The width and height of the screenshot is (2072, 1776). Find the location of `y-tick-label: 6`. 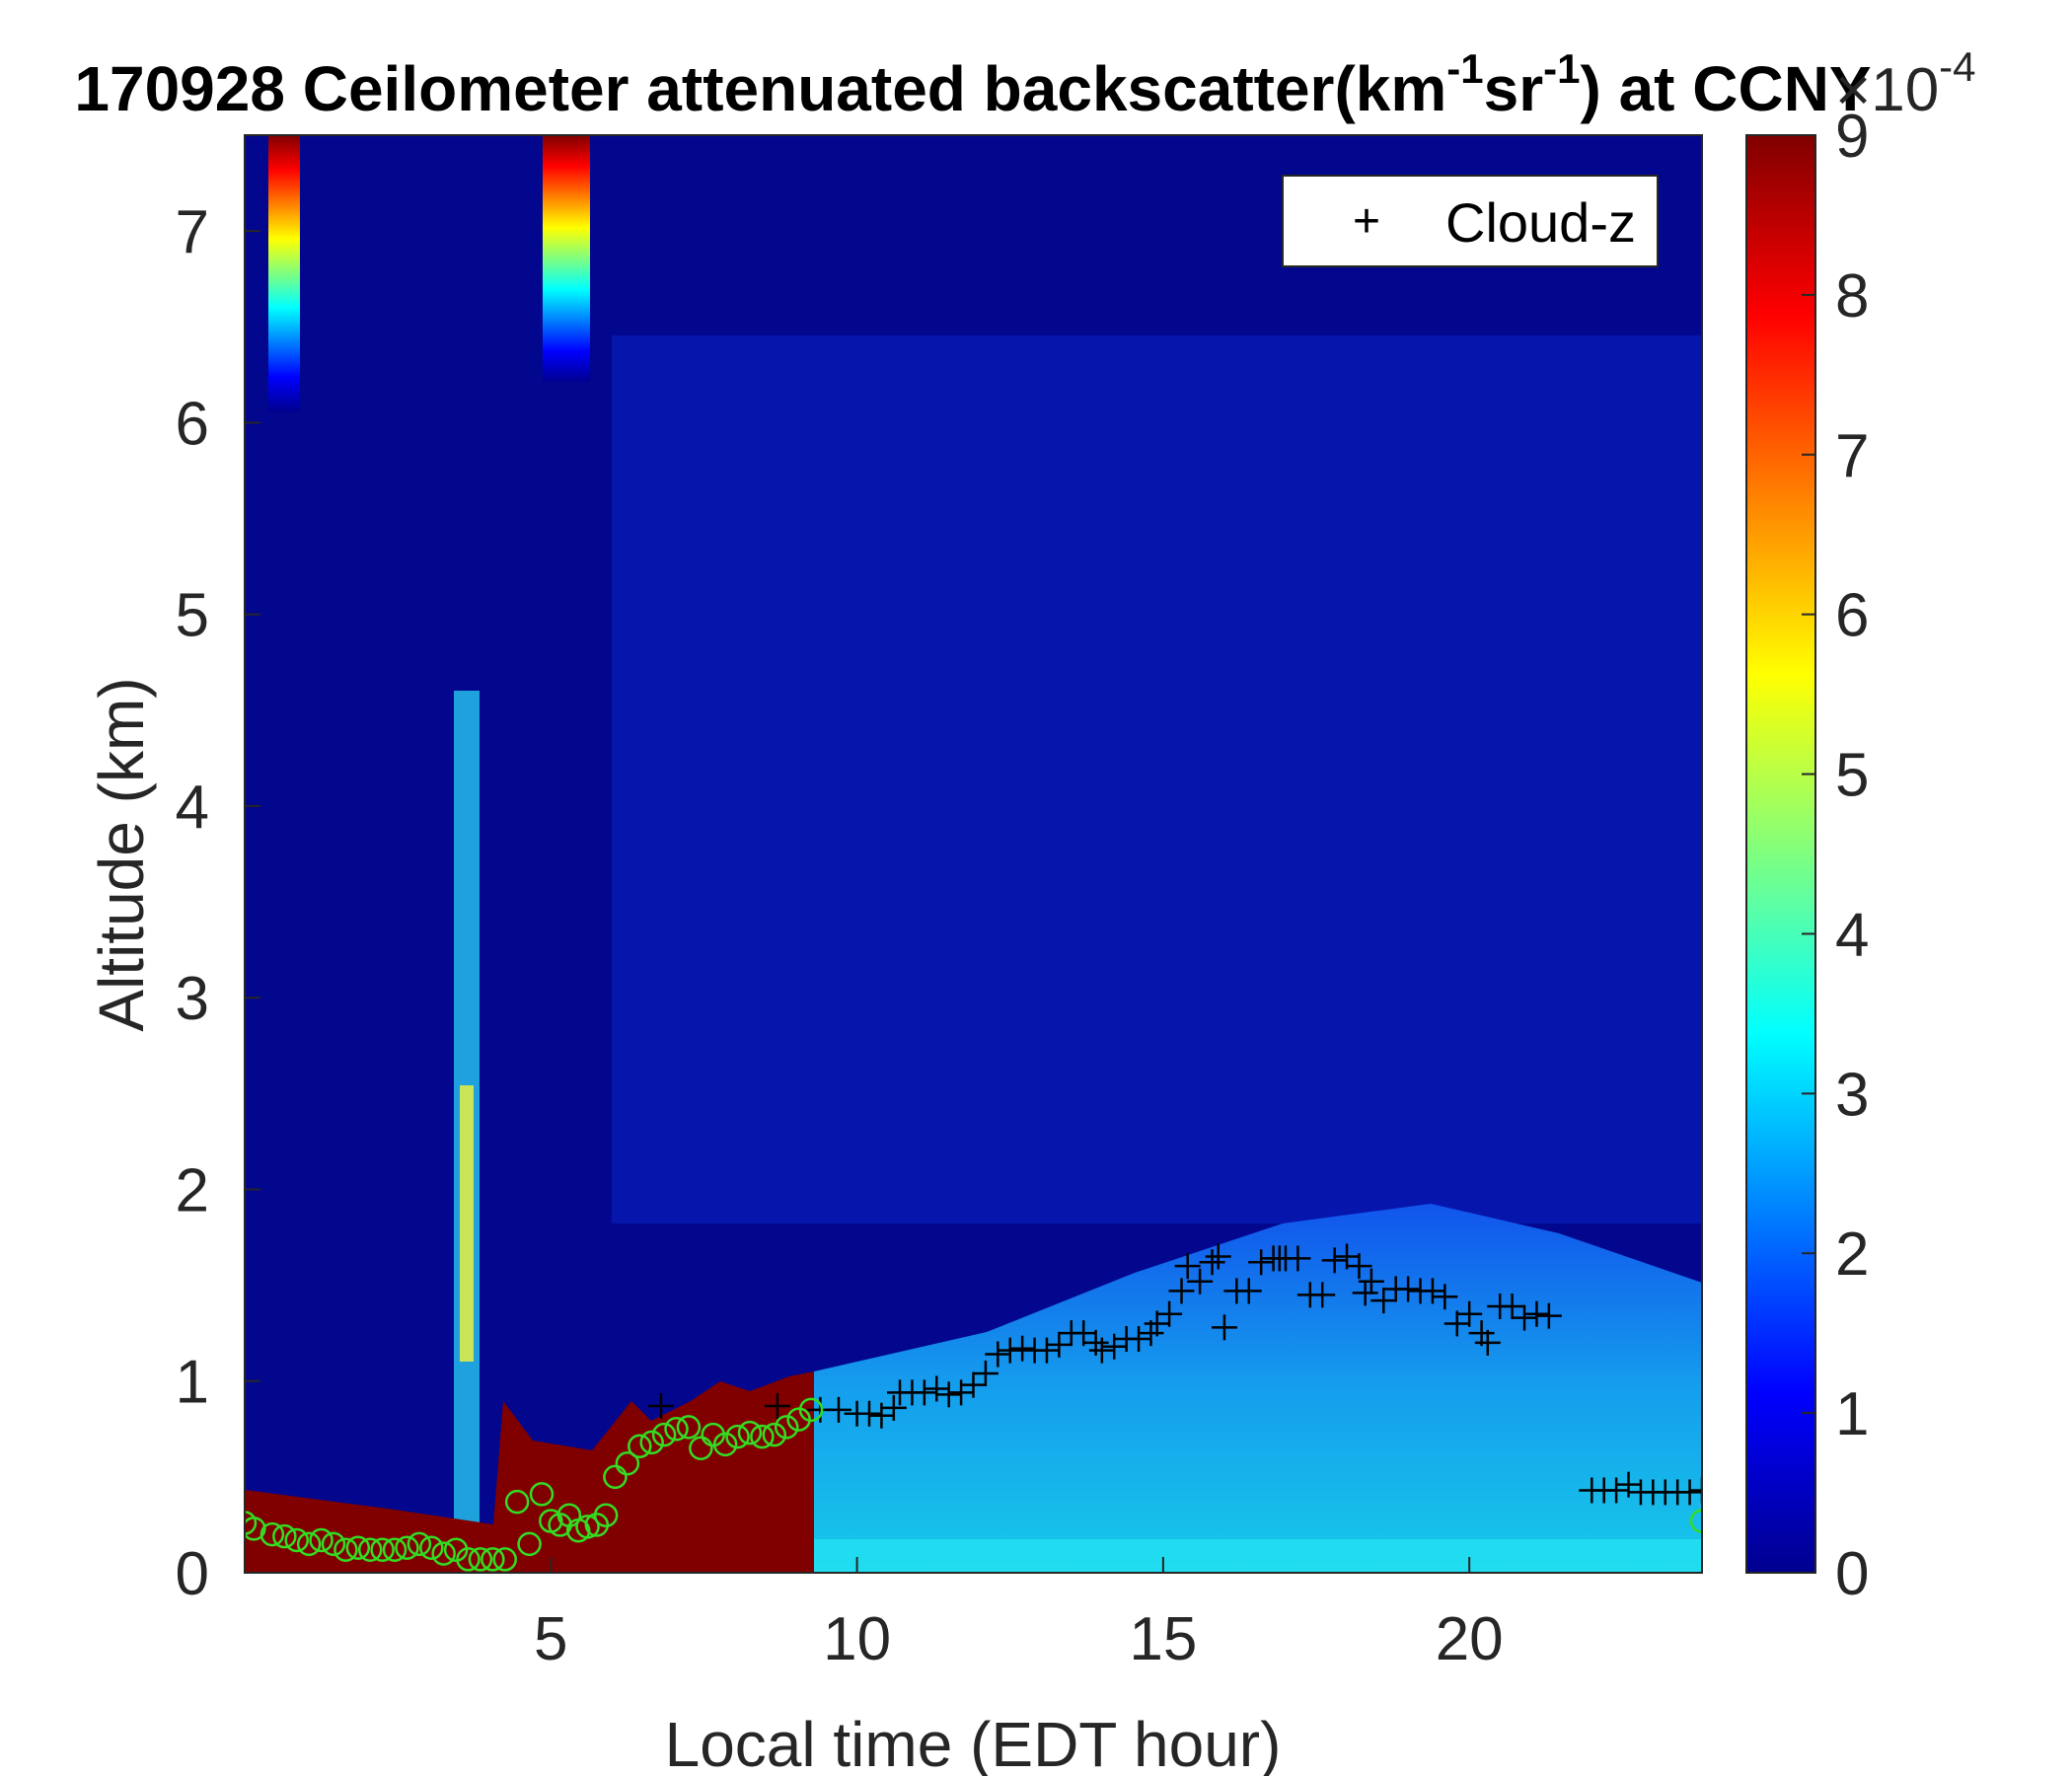

y-tick-label: 6 is located at coordinates (192, 424).